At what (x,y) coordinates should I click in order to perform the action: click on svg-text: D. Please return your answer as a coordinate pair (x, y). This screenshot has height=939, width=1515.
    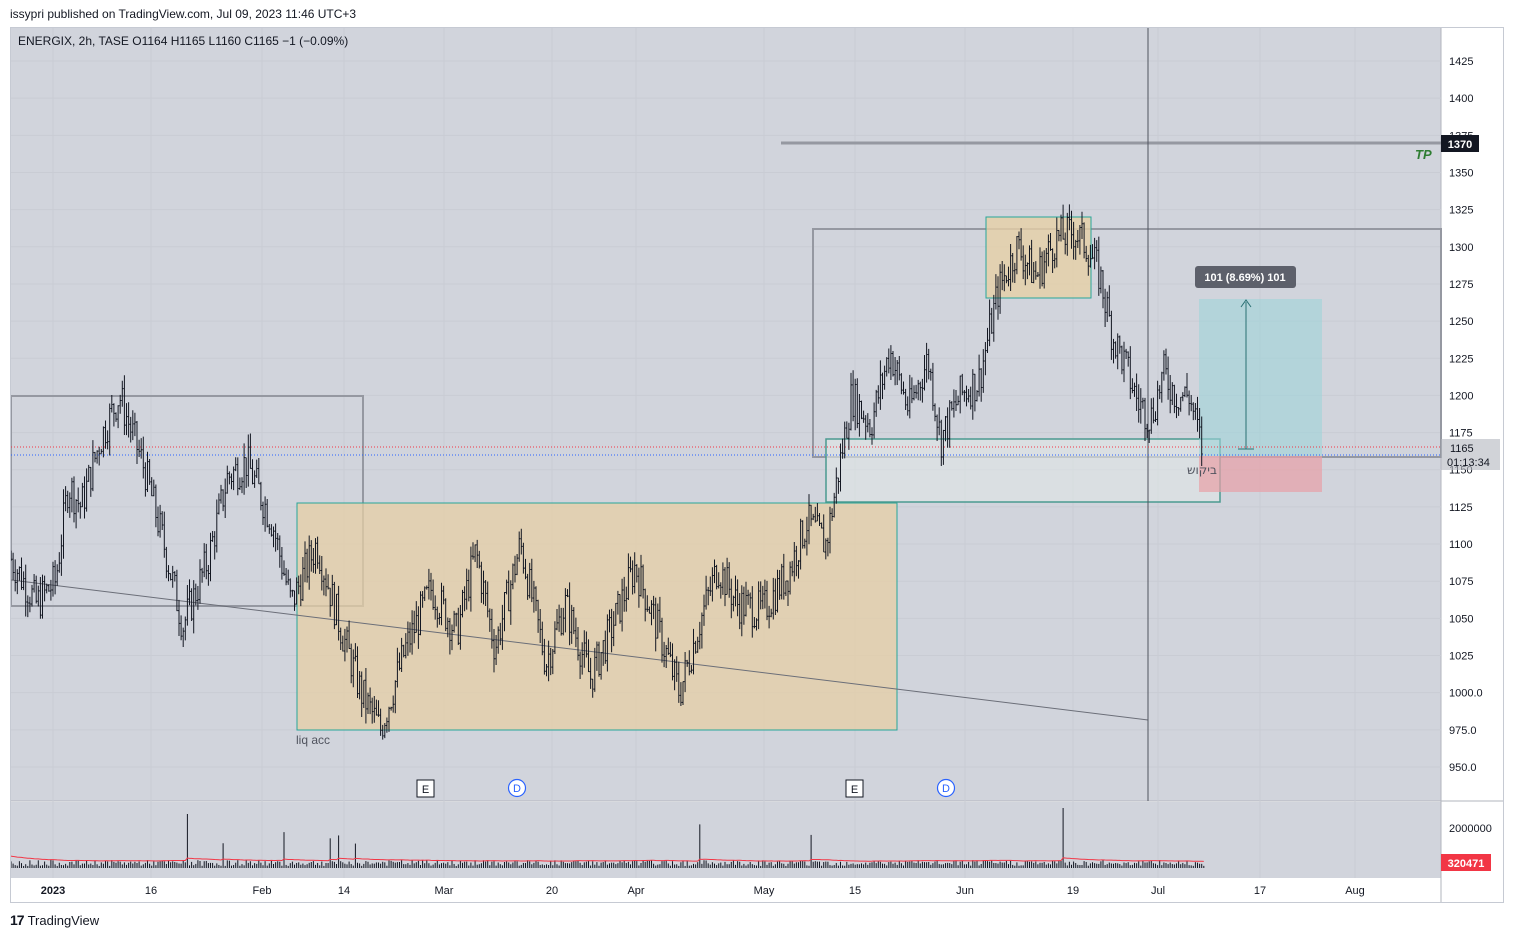
    Looking at the image, I should click on (946, 789).